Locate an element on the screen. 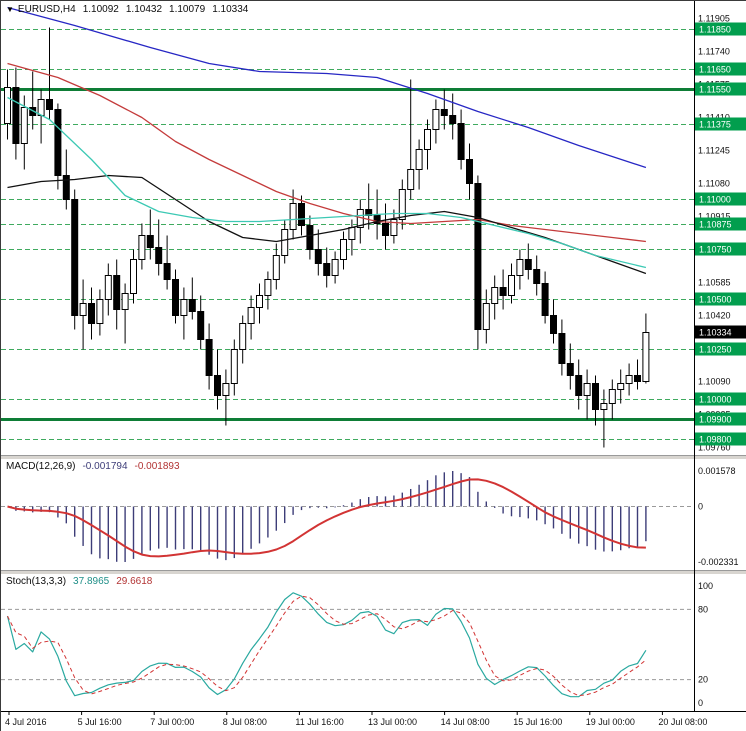  svg-text: 1.09760 is located at coordinates (714, 448).